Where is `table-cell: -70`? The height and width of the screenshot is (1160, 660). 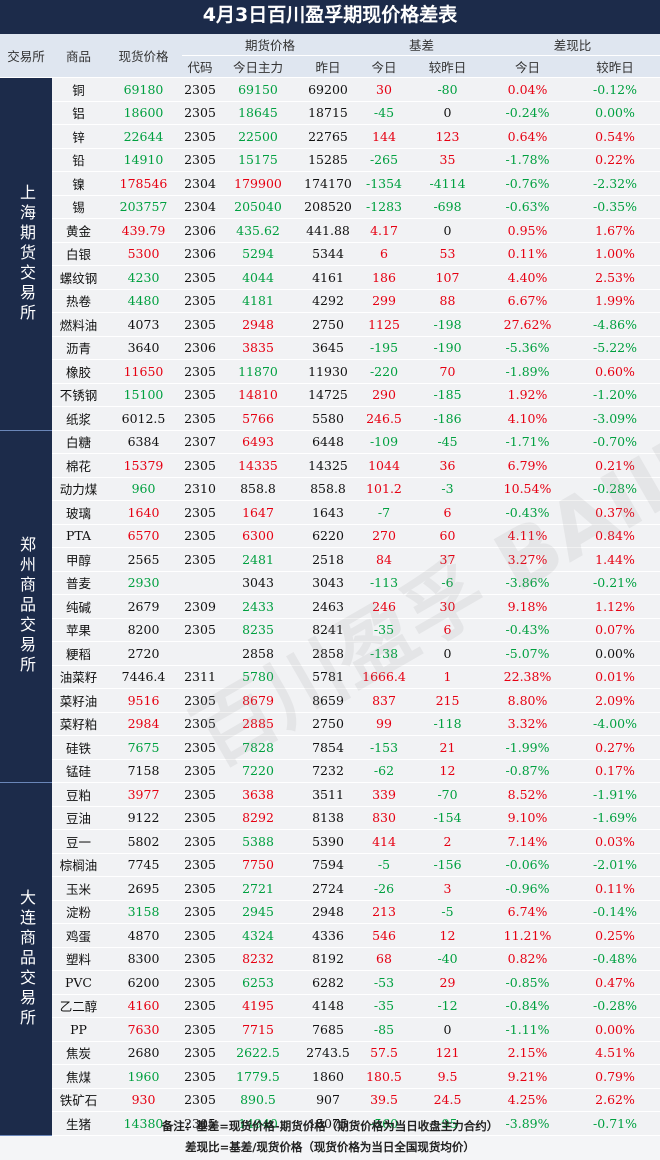 table-cell: -70 is located at coordinates (448, 794).